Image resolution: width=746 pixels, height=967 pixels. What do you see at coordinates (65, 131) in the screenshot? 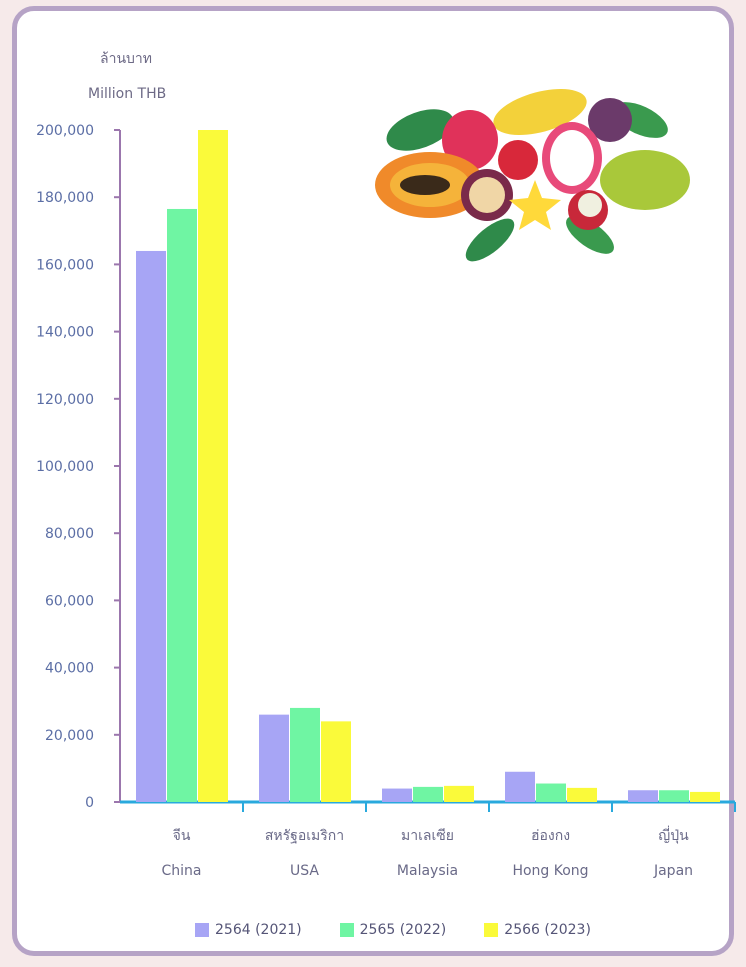
I see `y-tick-label: 200,000` at bounding box center [65, 131].